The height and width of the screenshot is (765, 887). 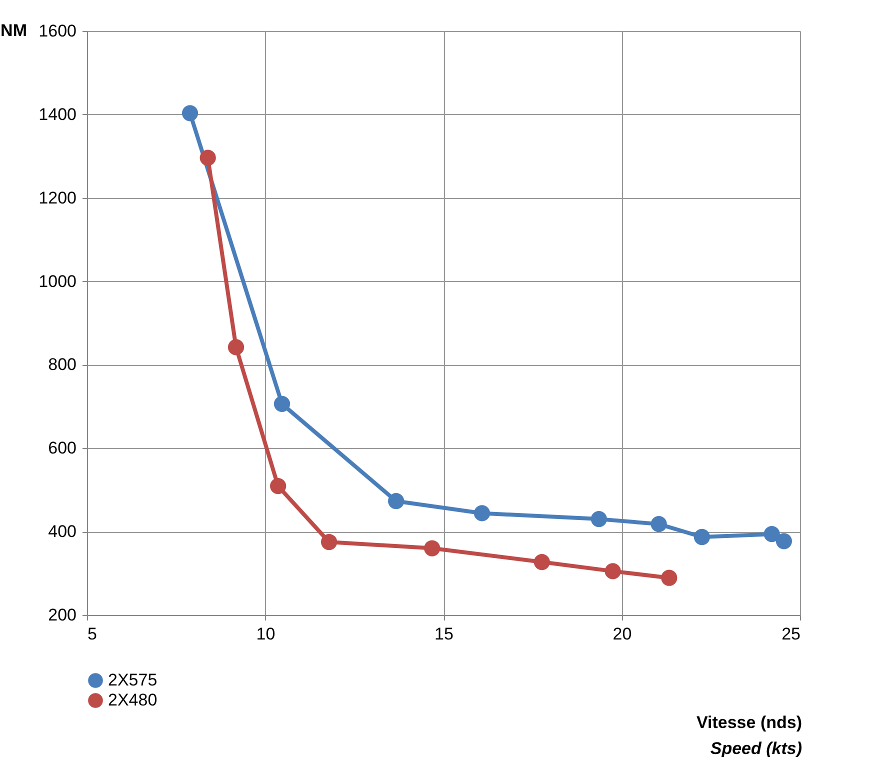 What do you see at coordinates (92, 634) in the screenshot?
I see `x-tick-label: 5` at bounding box center [92, 634].